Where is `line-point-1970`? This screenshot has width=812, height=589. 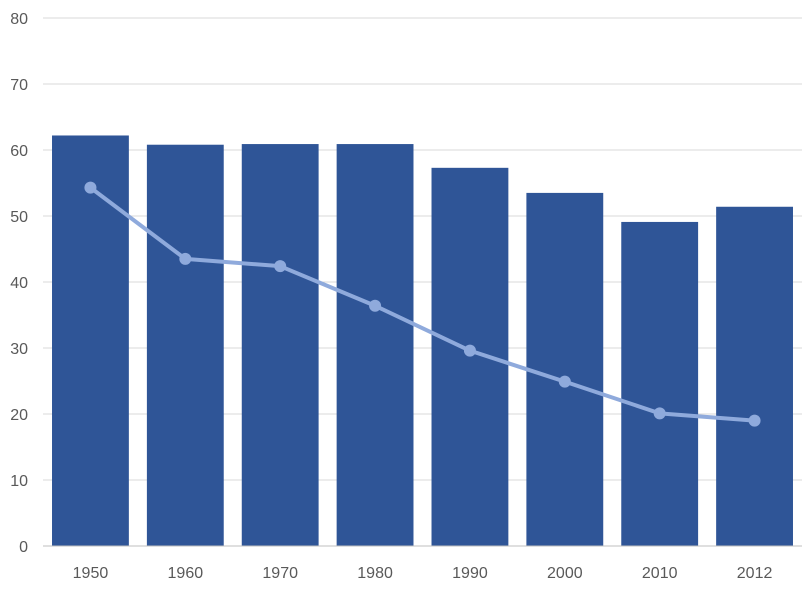 line-point-1970 is located at coordinates (280, 266).